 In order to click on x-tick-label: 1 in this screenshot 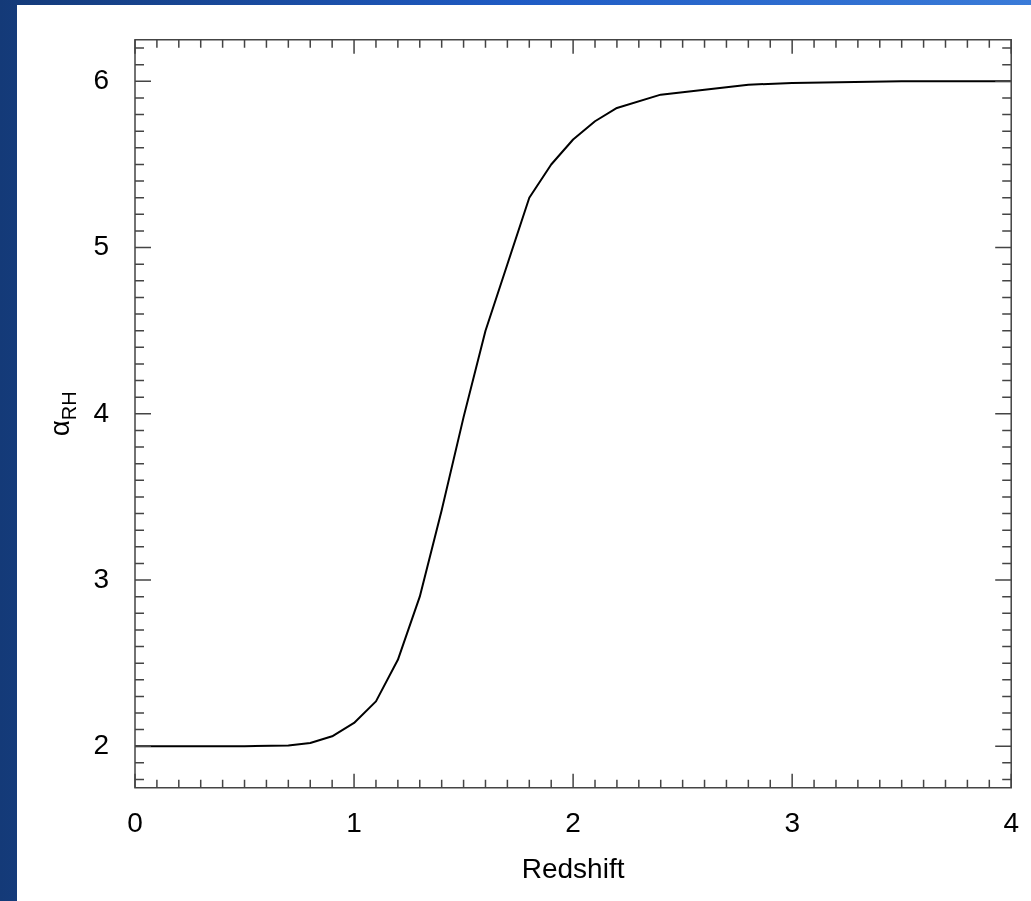, I will do `click(354, 823)`.